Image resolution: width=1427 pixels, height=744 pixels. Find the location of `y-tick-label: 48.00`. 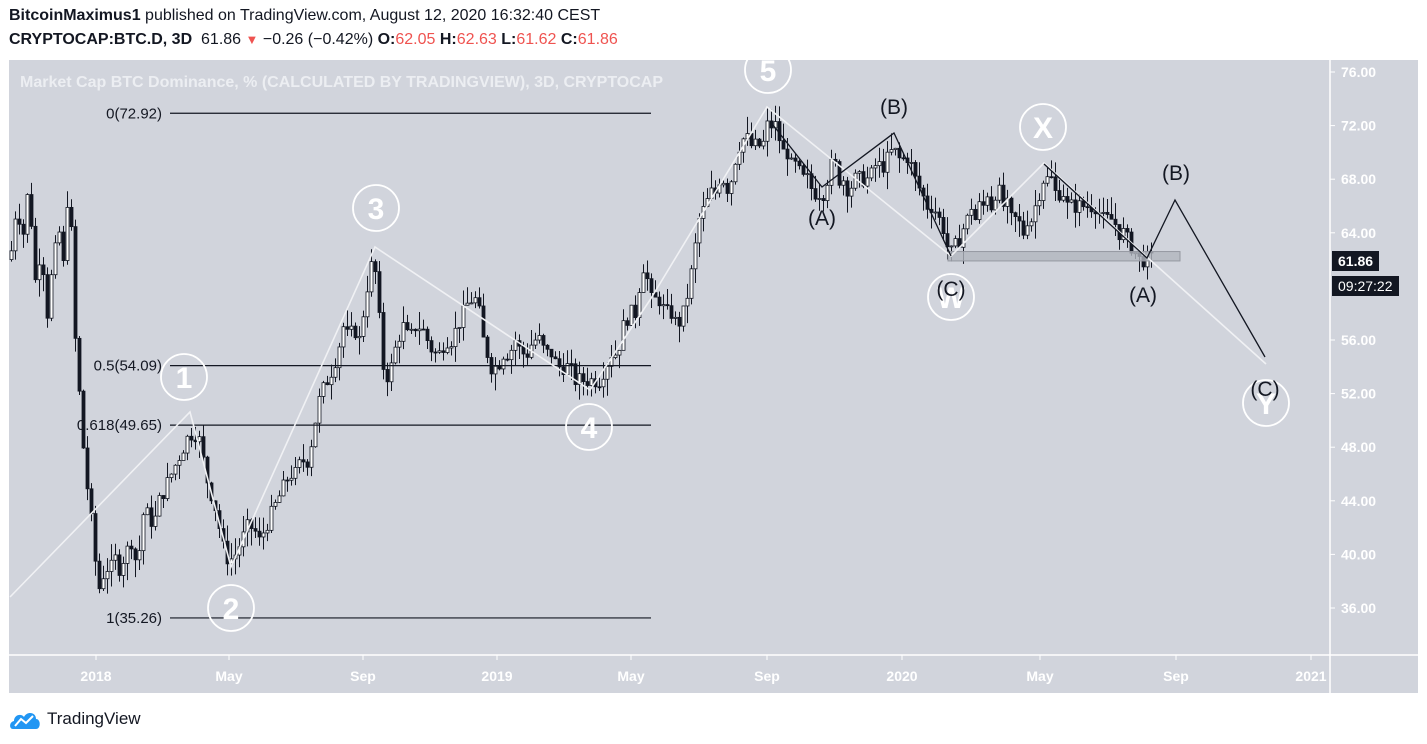

y-tick-label: 48.00 is located at coordinates (1358, 447).